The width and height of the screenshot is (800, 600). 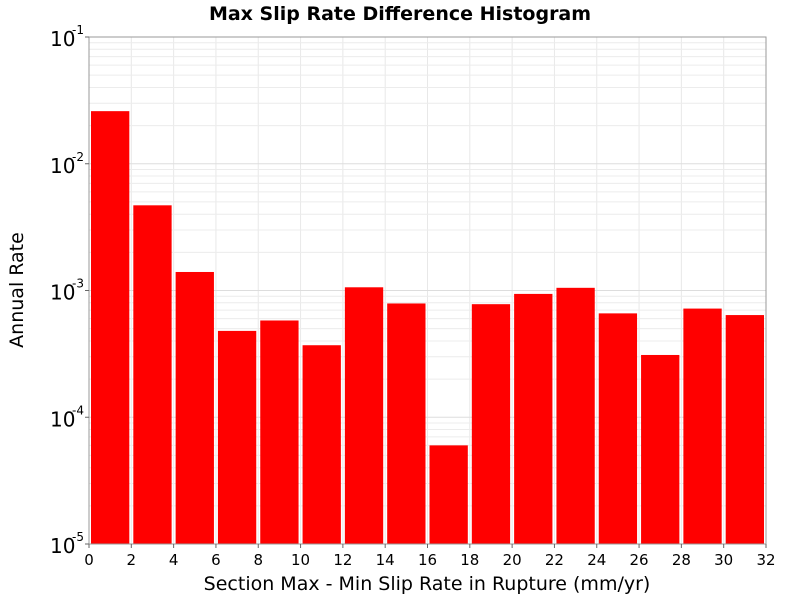 What do you see at coordinates (258, 560) in the screenshot?
I see `x-tick-label: 8` at bounding box center [258, 560].